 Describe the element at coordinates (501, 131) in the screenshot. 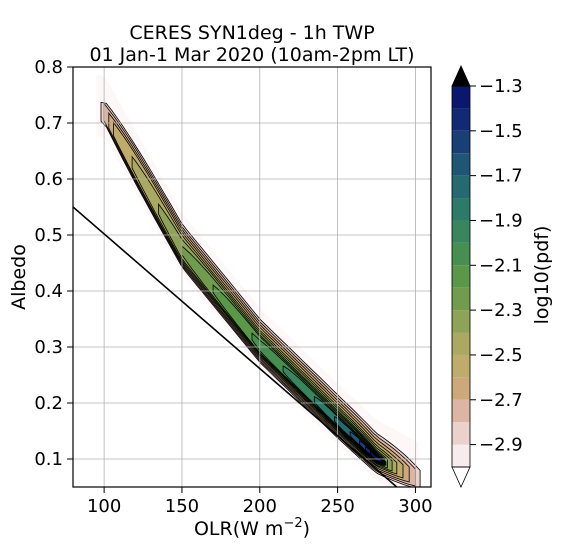

I see `colorbar-tick-label: −1.5` at that location.